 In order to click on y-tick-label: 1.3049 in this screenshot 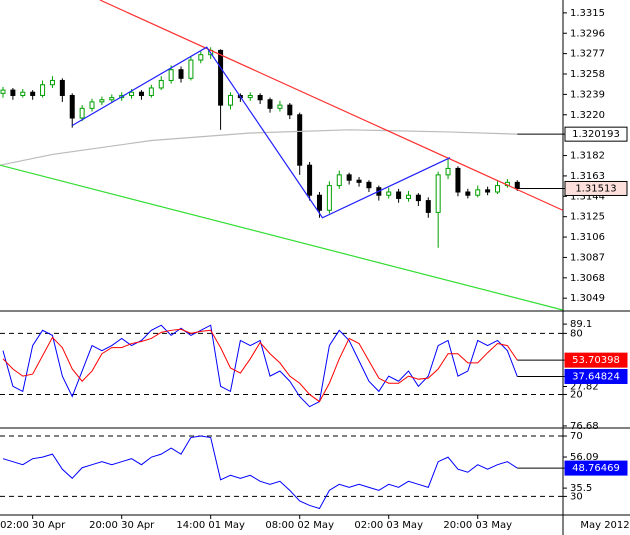, I will do `click(587, 298)`.